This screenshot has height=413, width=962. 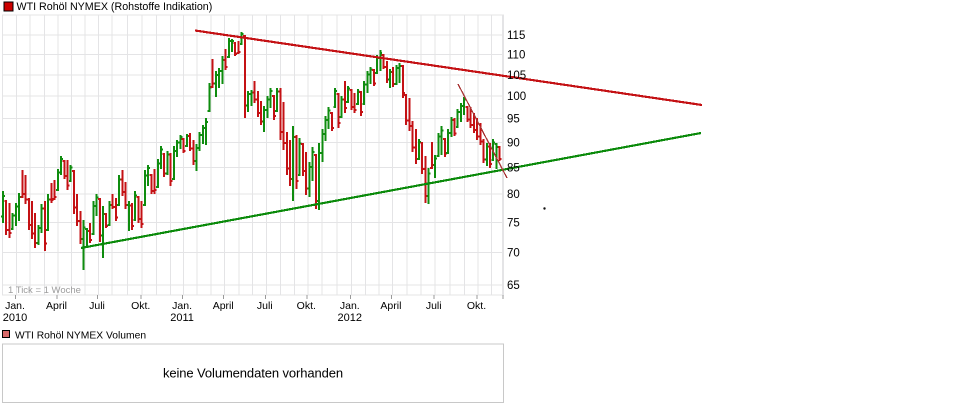 What do you see at coordinates (15, 318) in the screenshot?
I see `svg-text: 2010` at bounding box center [15, 318].